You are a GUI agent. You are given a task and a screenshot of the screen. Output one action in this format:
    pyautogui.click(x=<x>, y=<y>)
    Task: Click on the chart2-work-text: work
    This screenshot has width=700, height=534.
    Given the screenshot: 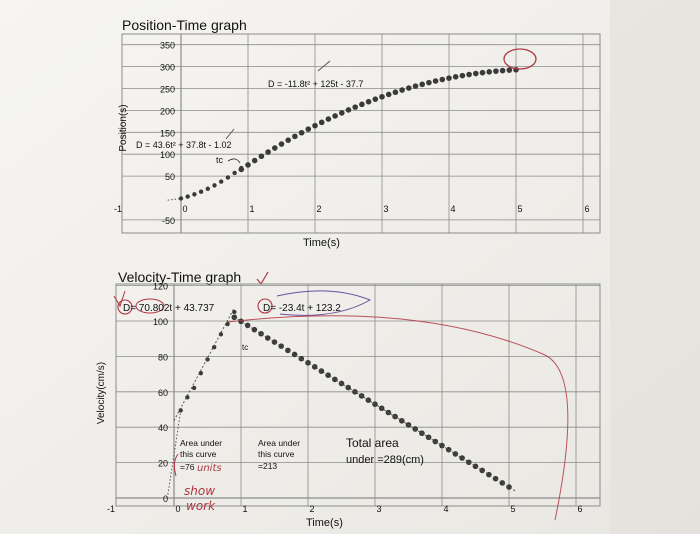 What is the action you would take?
    pyautogui.click(x=201, y=506)
    